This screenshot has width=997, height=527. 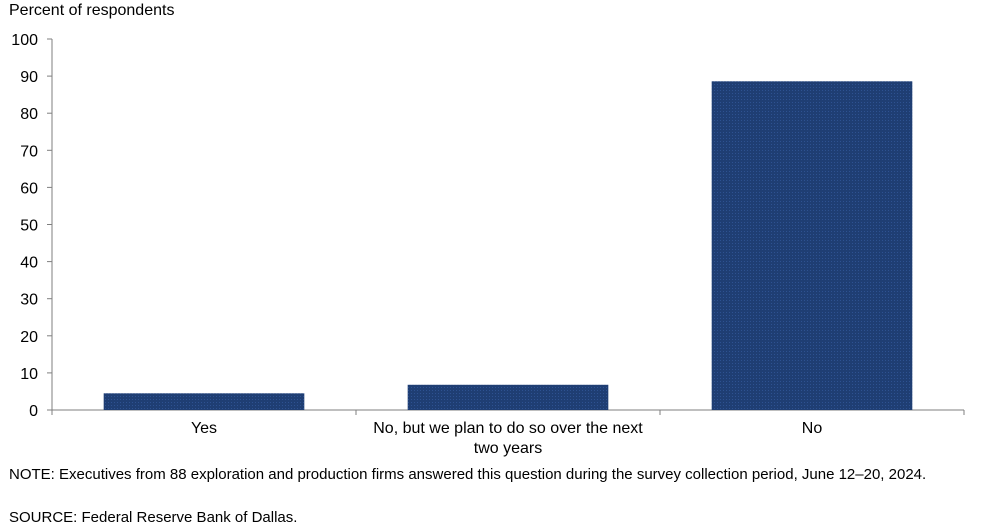 I want to click on y-tick-label: 70, so click(x=29, y=151).